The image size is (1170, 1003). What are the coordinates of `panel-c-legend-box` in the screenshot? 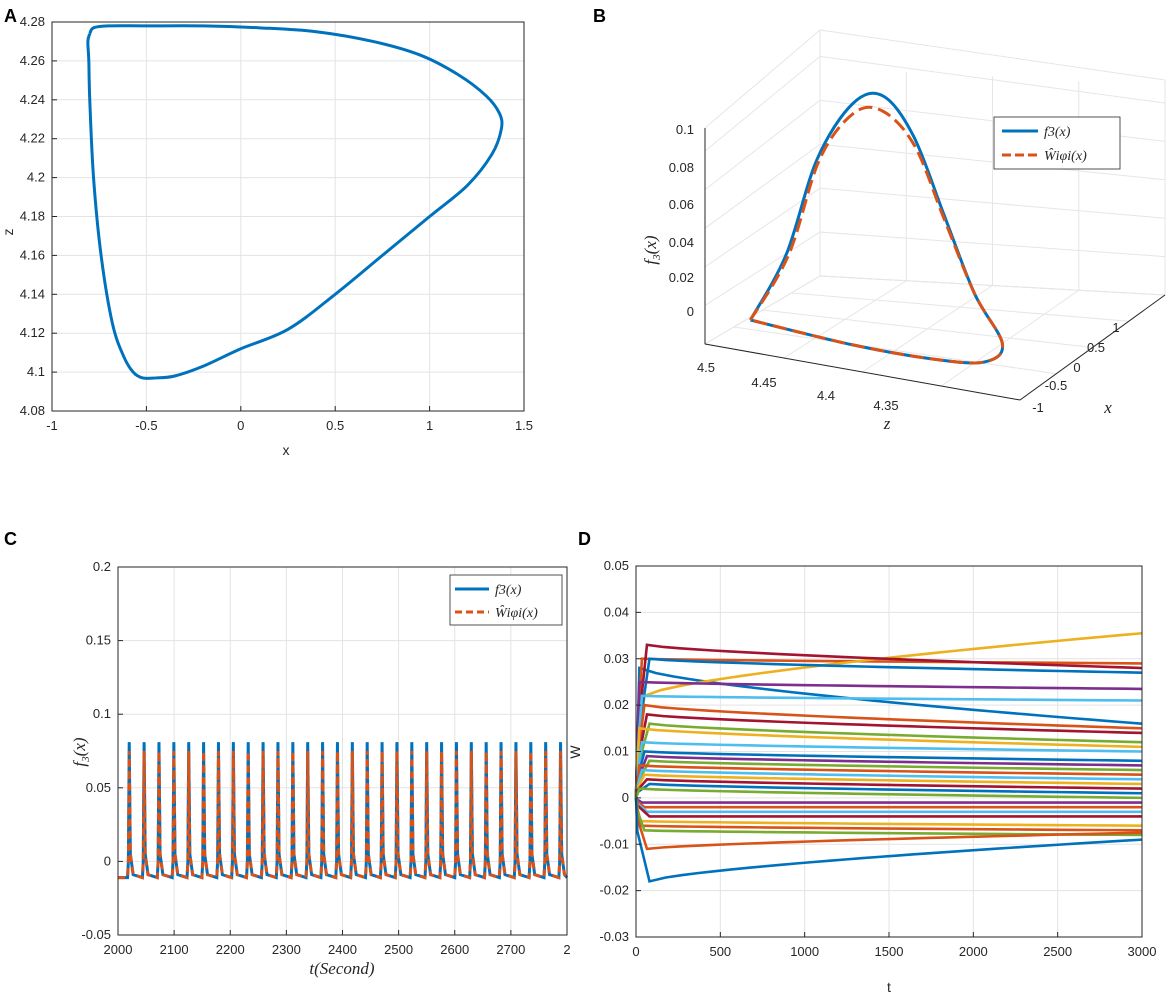 It's located at (506, 600).